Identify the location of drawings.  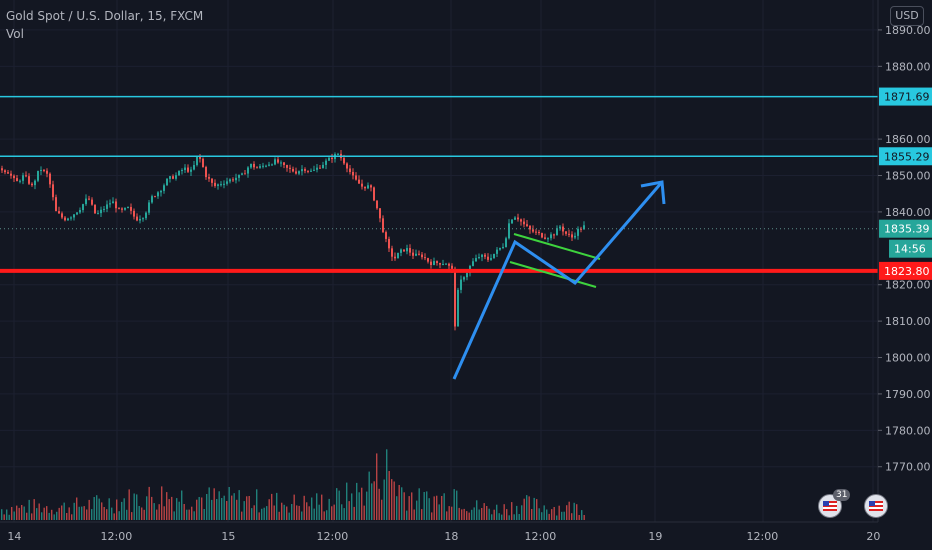
(559, 280).